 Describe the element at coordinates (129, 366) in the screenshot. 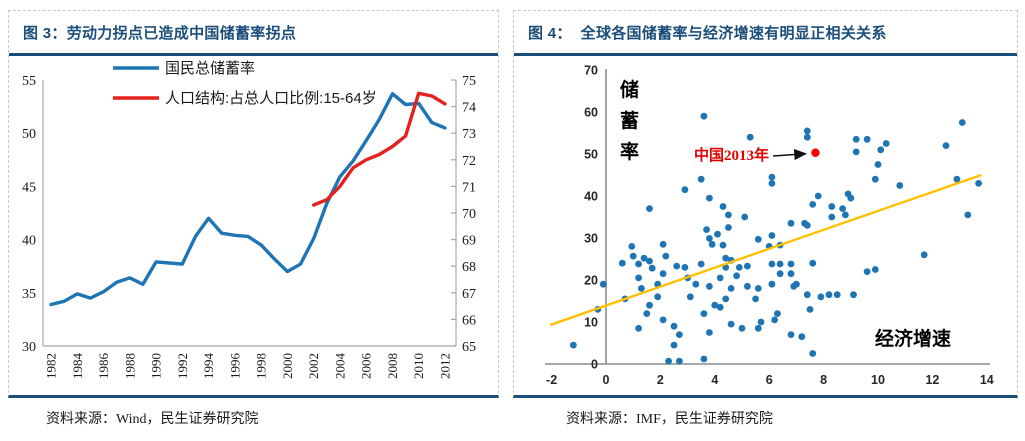

I see `x-tick-label: 1988` at that location.